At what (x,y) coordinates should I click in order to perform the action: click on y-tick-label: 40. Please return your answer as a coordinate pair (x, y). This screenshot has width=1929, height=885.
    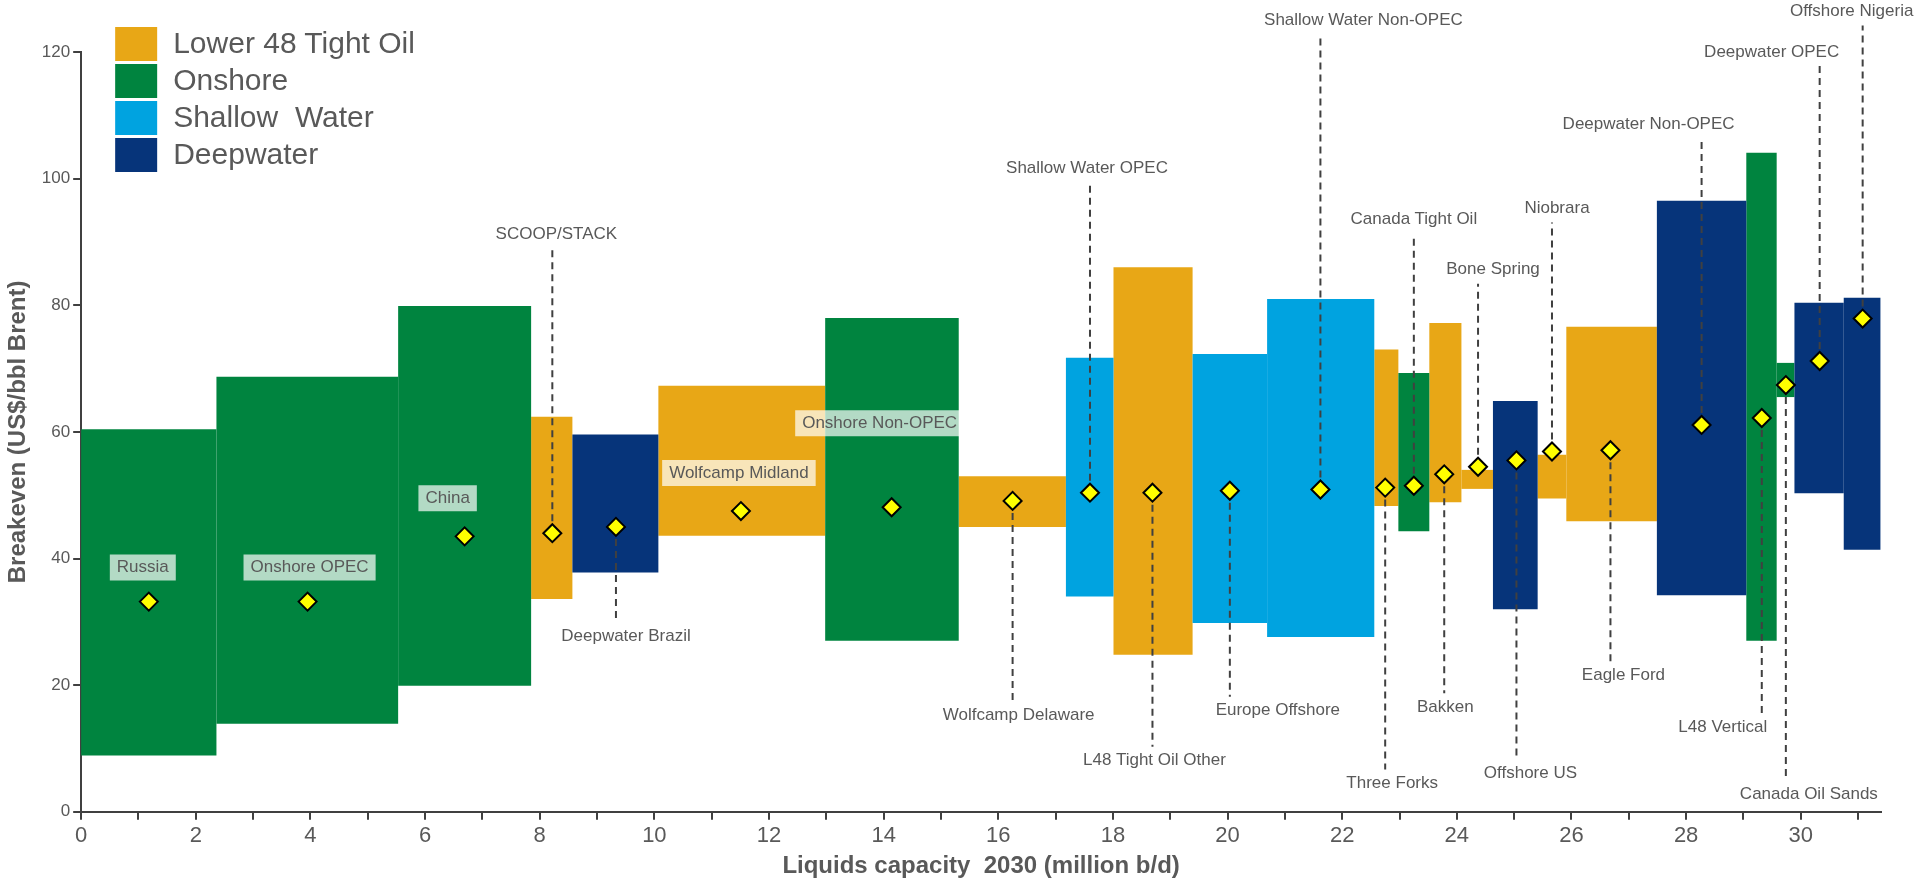
    Looking at the image, I should click on (61, 558).